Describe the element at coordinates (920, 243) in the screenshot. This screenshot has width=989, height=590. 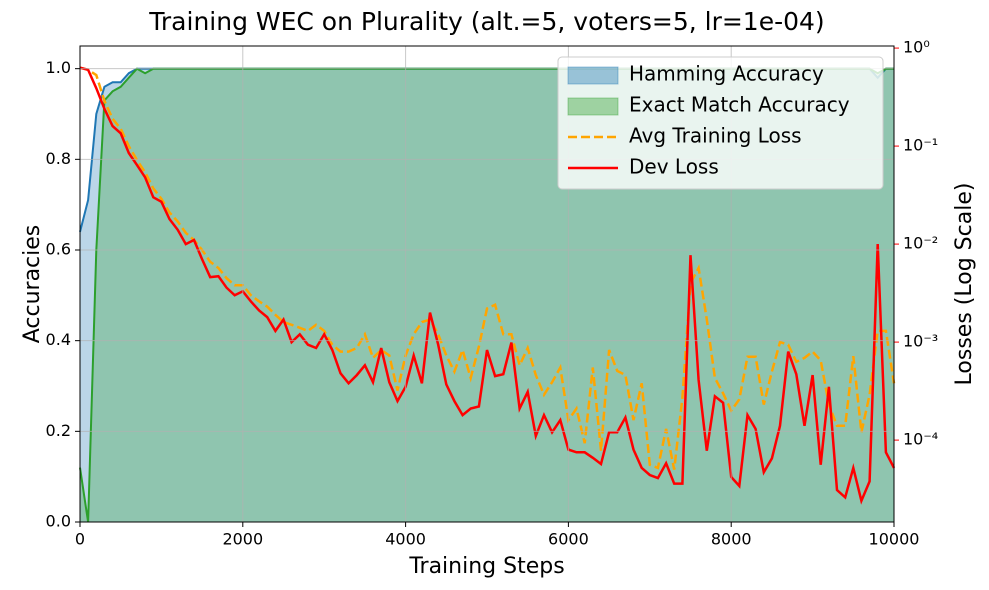
I see `y2-tick-label: 10⁻²` at that location.